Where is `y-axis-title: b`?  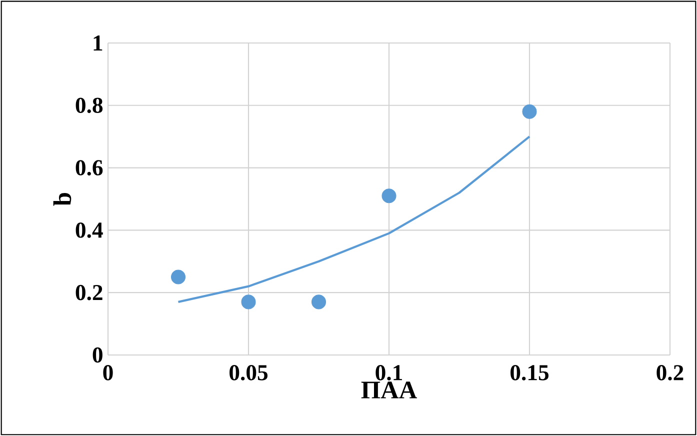
y-axis-title: b is located at coordinates (62, 199).